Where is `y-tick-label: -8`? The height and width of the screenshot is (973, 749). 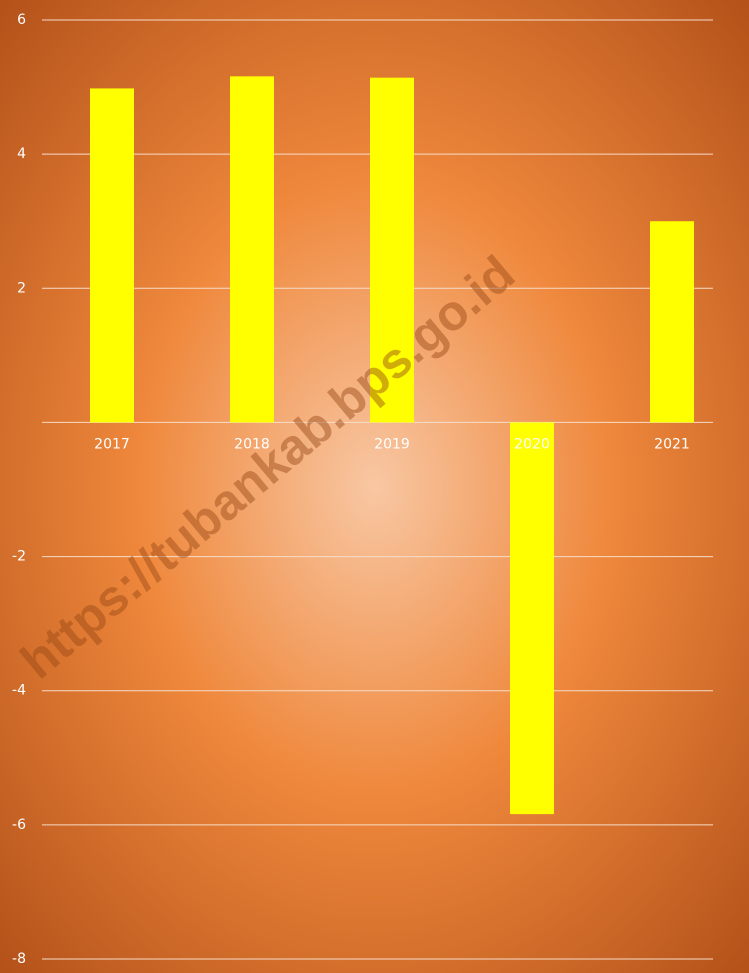
y-tick-label: -8 is located at coordinates (19, 959).